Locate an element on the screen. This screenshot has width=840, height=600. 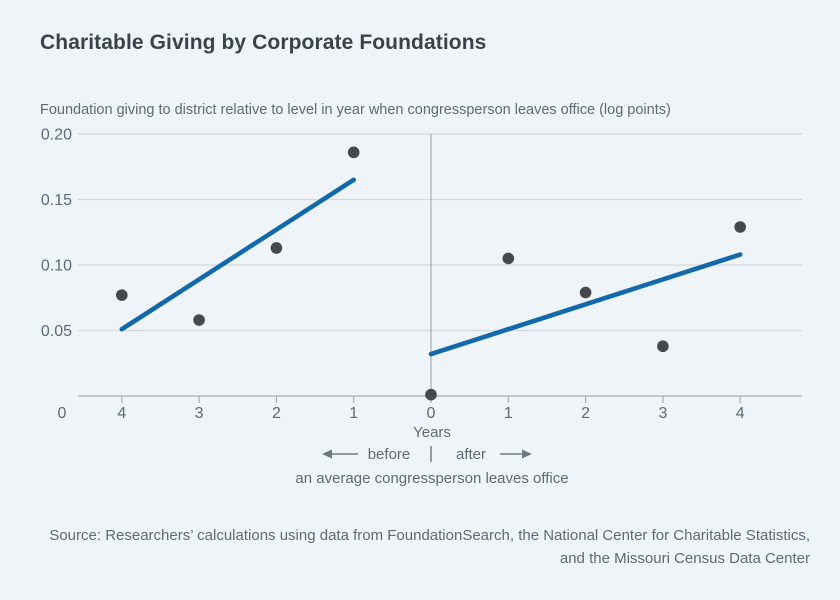
trend-line-before is located at coordinates (238, 254).